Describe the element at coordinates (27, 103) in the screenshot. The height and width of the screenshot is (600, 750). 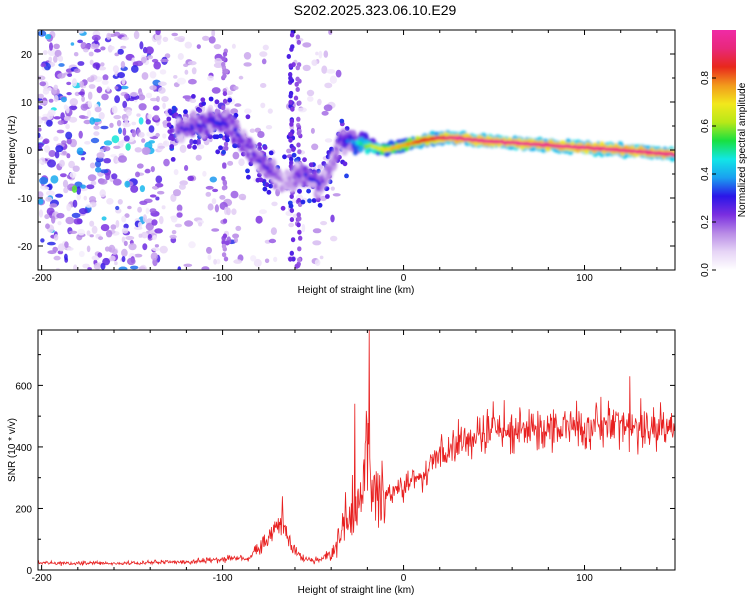
I see `y-tick-label: 10` at that location.